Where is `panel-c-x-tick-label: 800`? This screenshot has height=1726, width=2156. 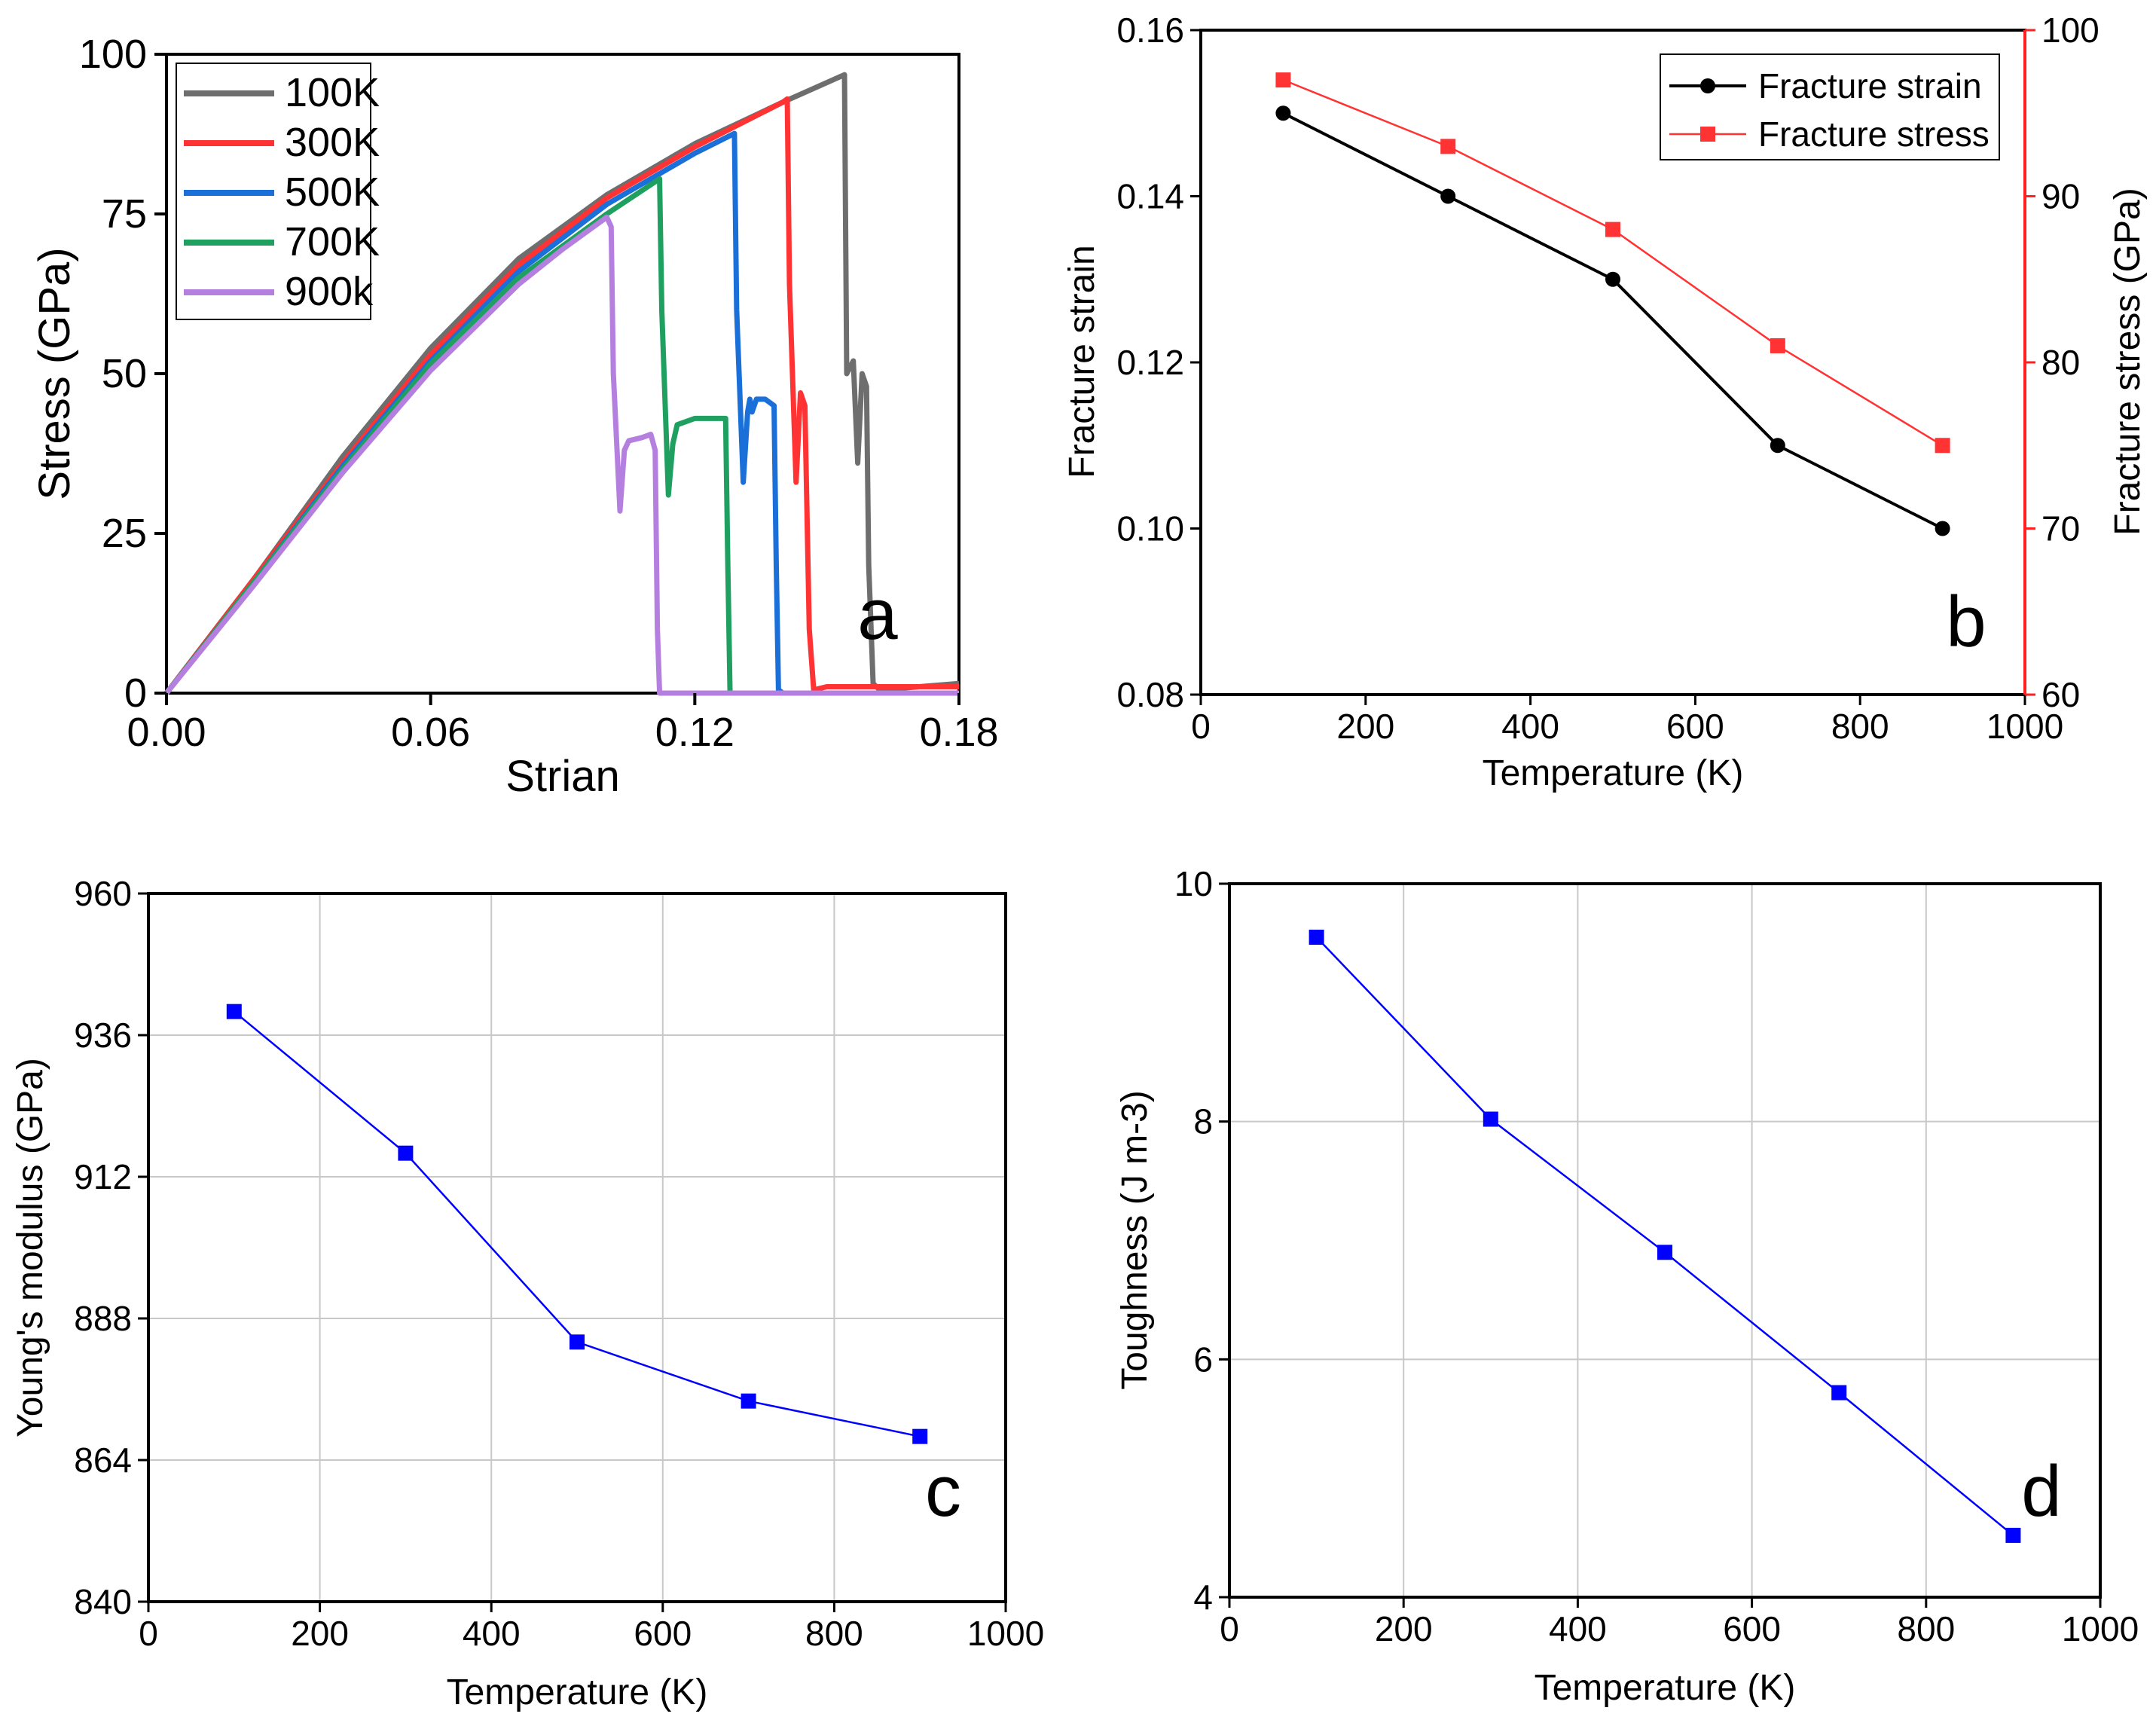 panel-c-x-tick-label: 800 is located at coordinates (834, 1633).